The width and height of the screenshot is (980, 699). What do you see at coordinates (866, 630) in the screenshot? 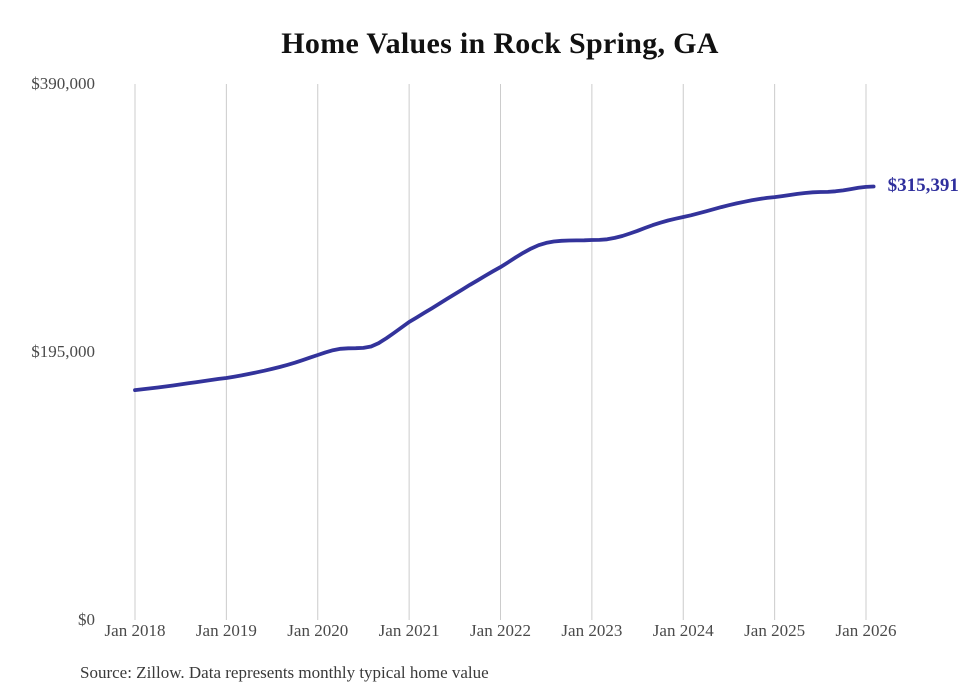
I see `x-tick-label: Jan 2026` at bounding box center [866, 630].